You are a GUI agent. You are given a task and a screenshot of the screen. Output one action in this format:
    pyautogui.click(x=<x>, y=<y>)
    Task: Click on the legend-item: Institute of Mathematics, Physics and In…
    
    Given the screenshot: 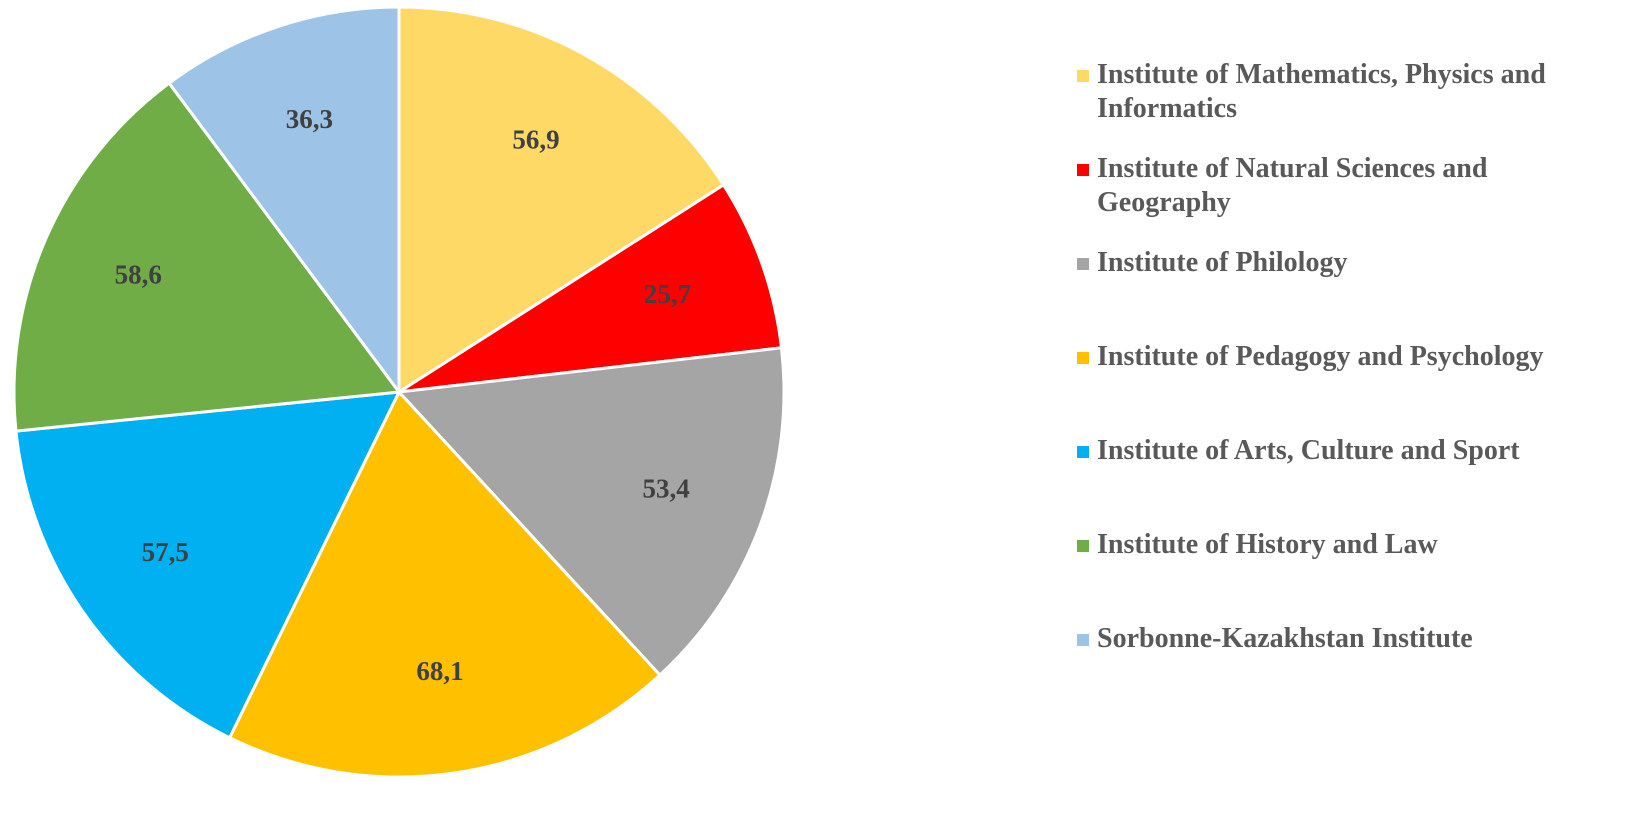 What is the action you would take?
    pyautogui.click(x=1317, y=92)
    